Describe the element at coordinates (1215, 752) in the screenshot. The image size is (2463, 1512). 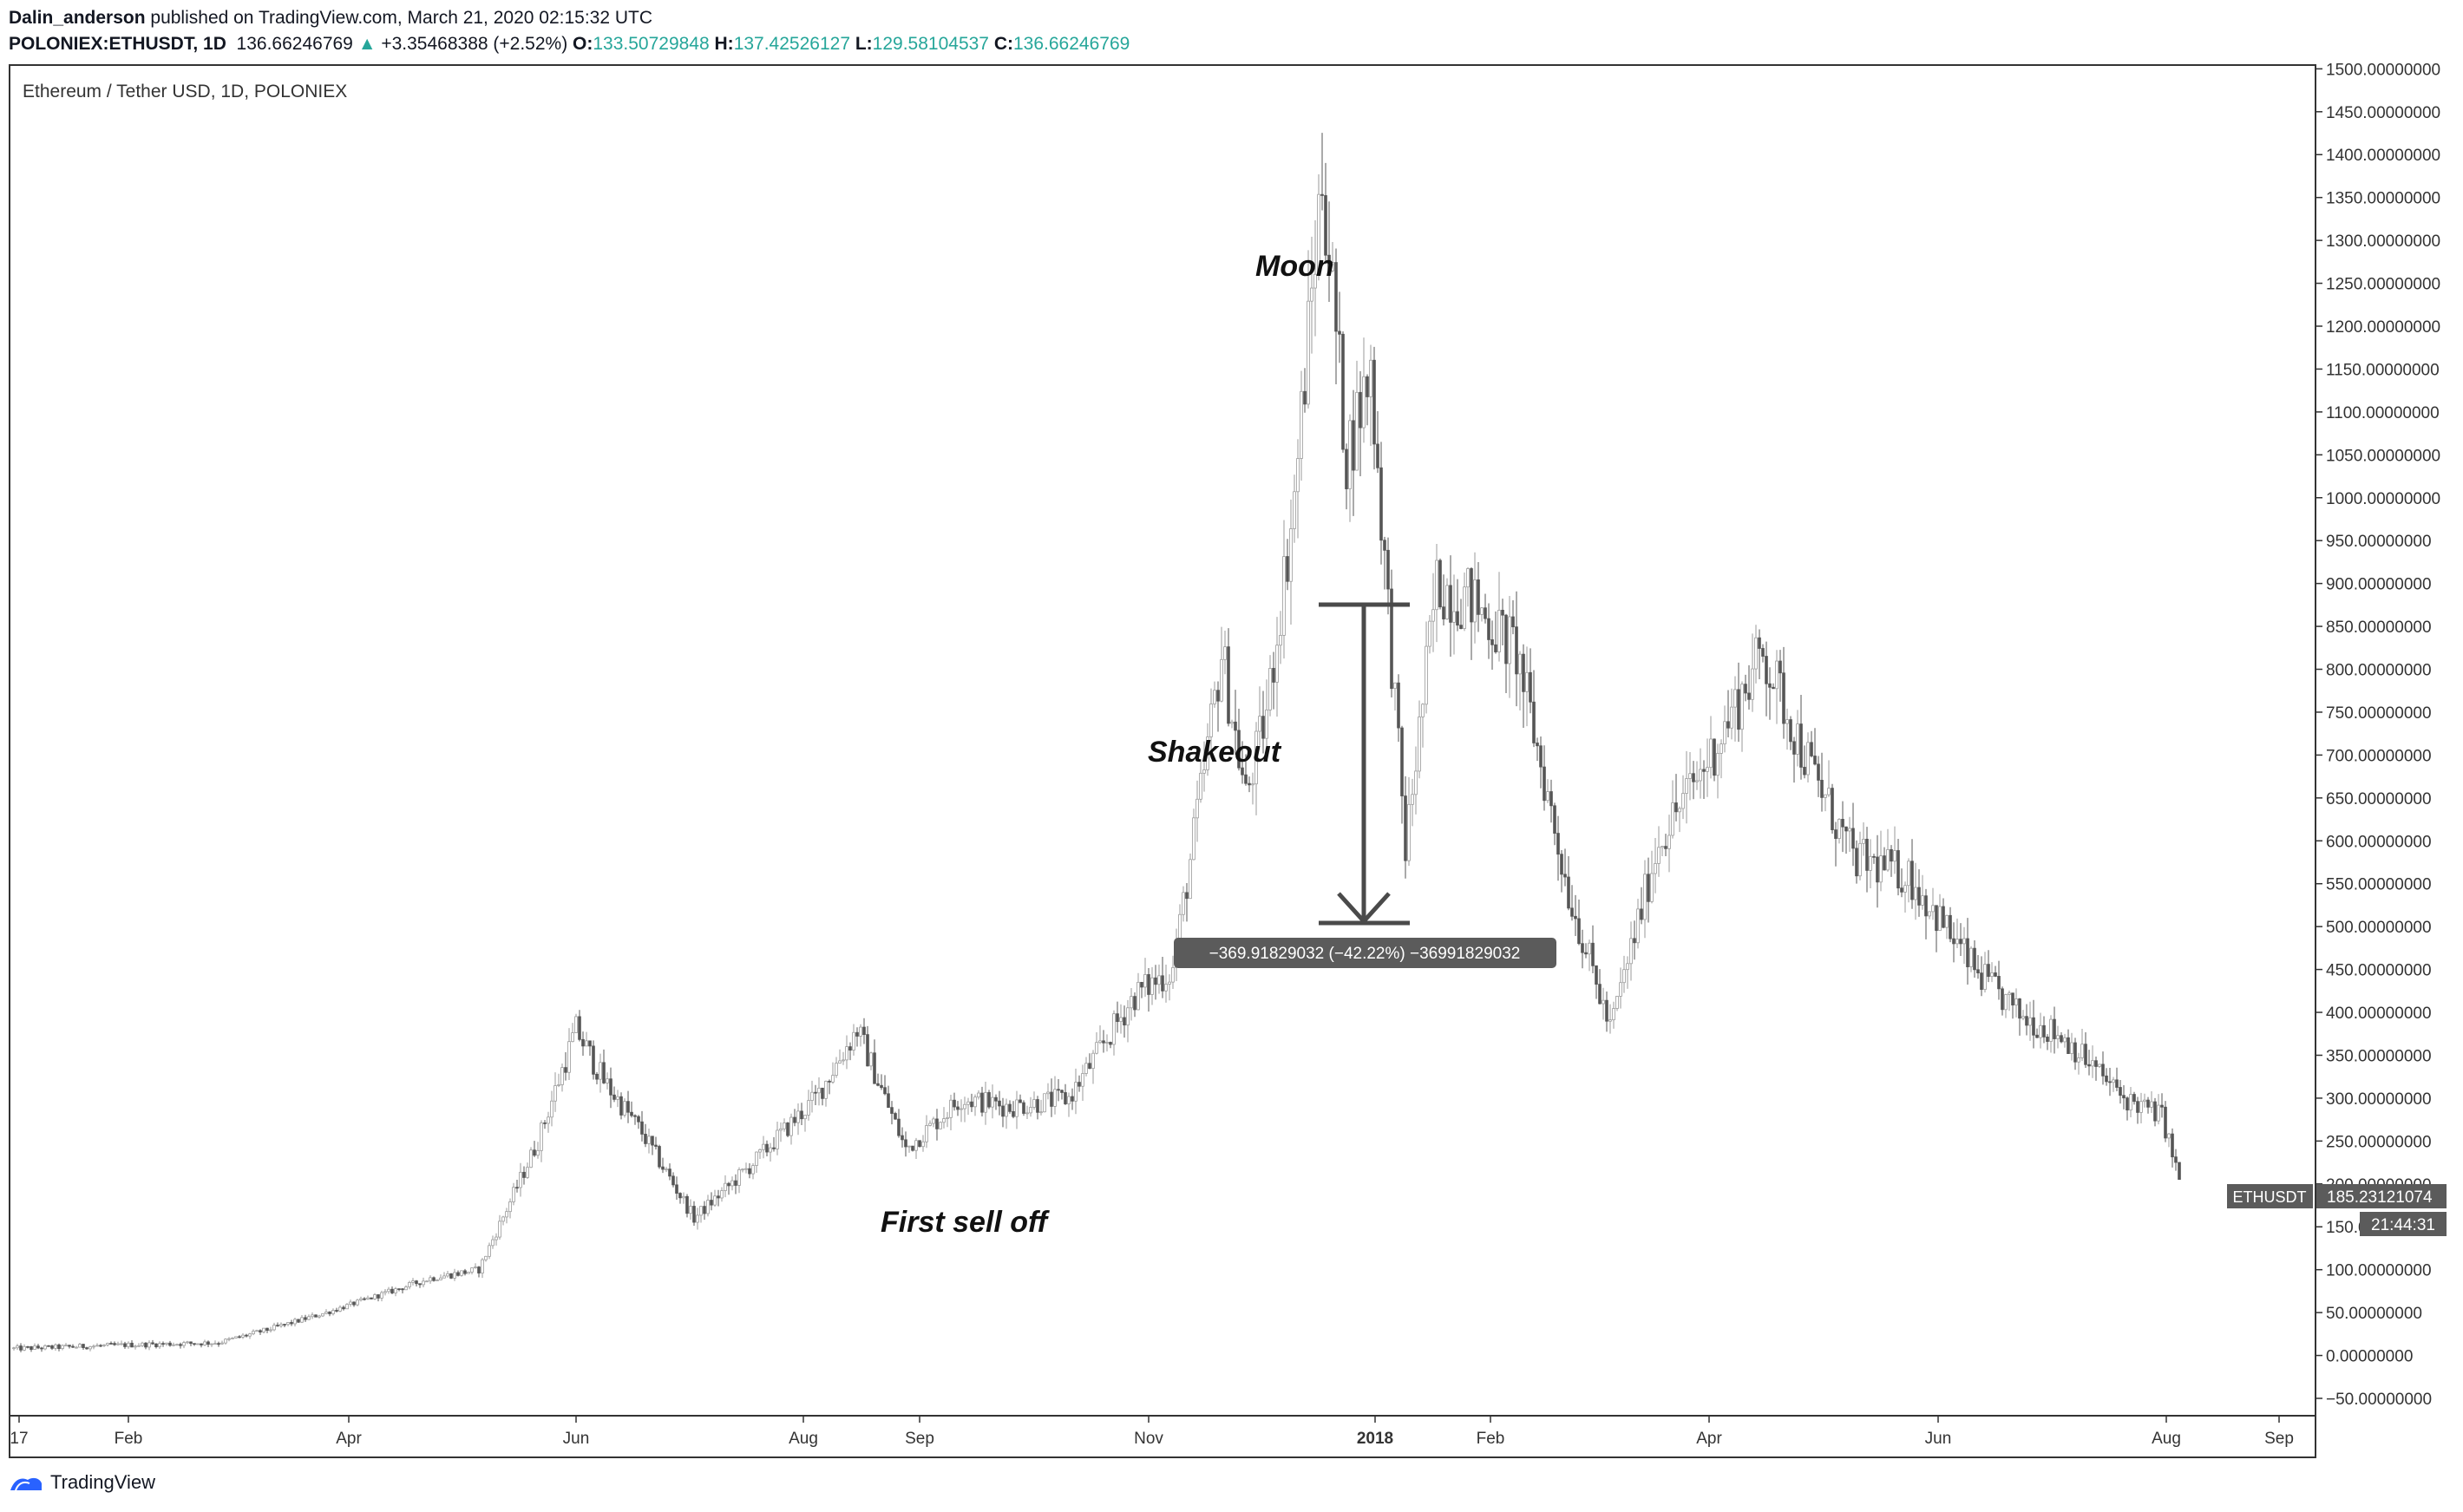
I see `annotation-shakeout: Shakeout` at that location.